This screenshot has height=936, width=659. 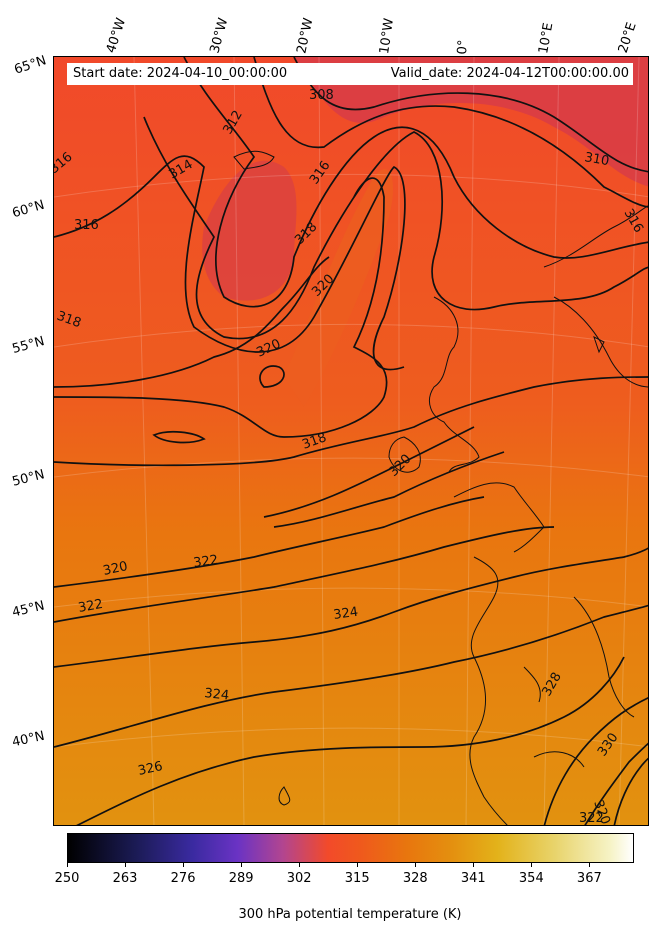 What do you see at coordinates (86, 225) in the screenshot?
I see `contour-label: 316` at bounding box center [86, 225].